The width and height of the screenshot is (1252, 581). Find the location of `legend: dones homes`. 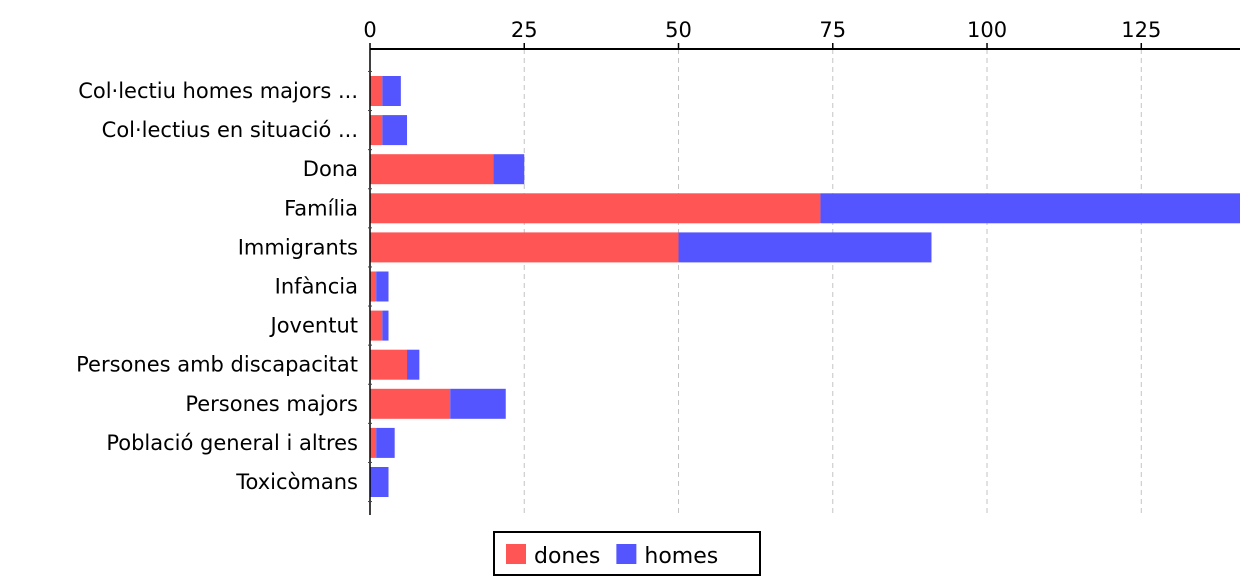

legend: dones homes is located at coordinates (627, 553).